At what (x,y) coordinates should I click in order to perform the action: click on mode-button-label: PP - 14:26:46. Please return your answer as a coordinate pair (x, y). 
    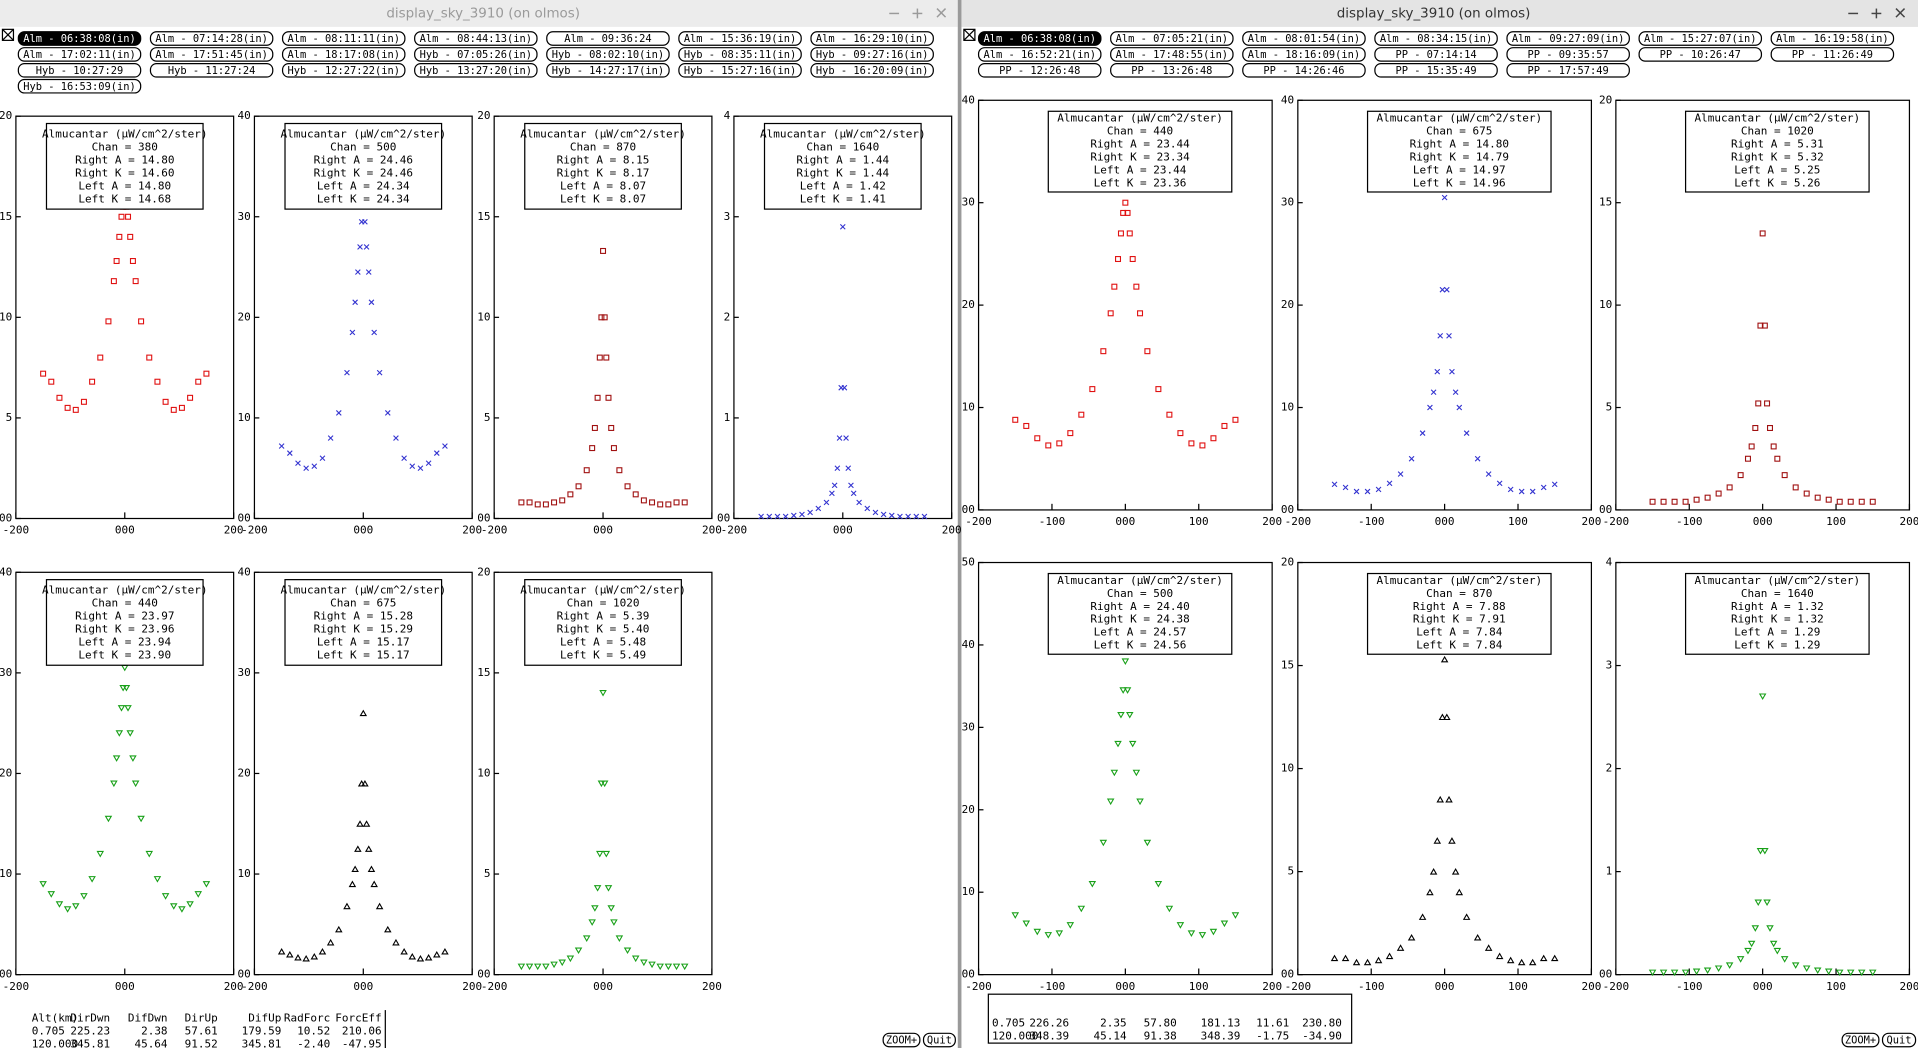
    Looking at the image, I should click on (1303, 71).